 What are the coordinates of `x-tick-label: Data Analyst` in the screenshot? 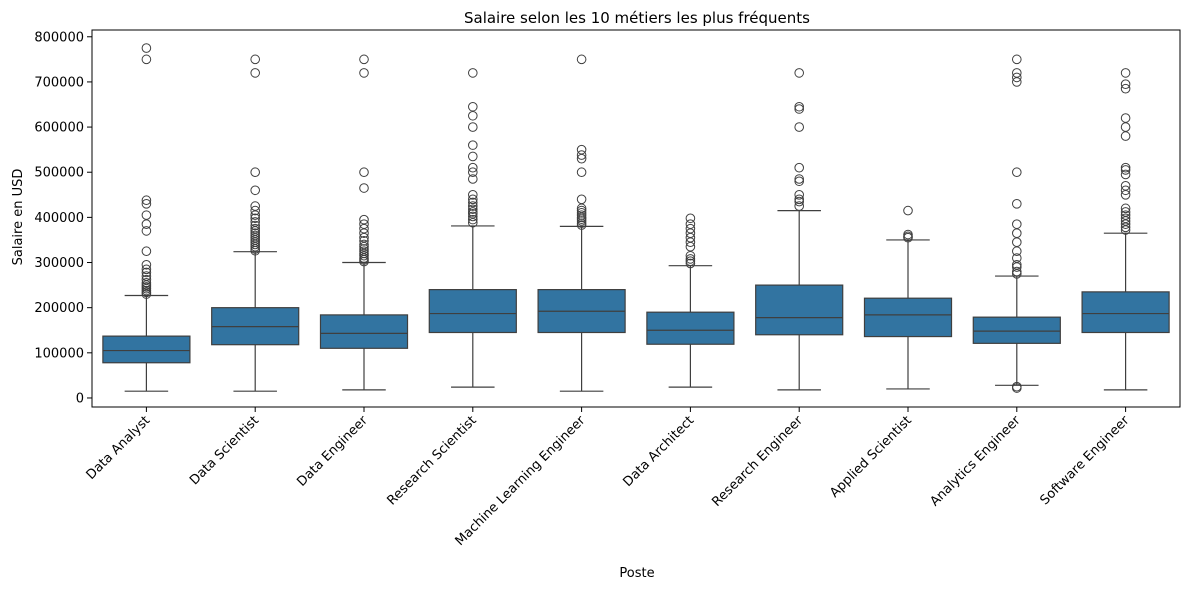 It's located at (119, 448).